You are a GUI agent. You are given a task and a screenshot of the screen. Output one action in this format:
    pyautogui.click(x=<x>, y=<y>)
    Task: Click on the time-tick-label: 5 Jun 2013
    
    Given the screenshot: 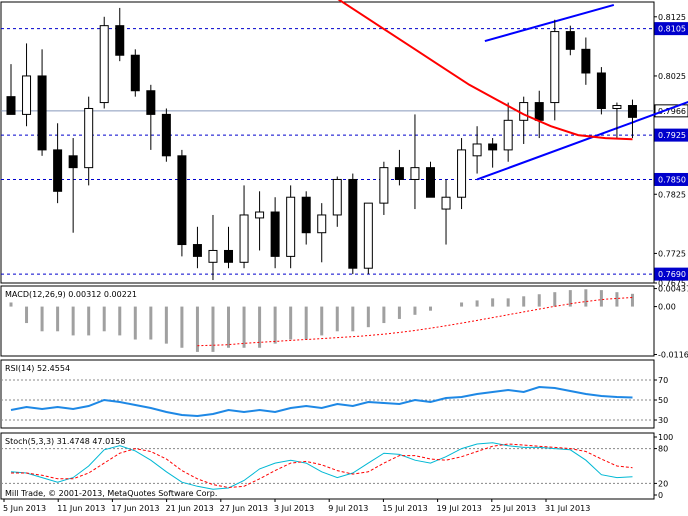 What is the action you would take?
    pyautogui.click(x=24, y=508)
    